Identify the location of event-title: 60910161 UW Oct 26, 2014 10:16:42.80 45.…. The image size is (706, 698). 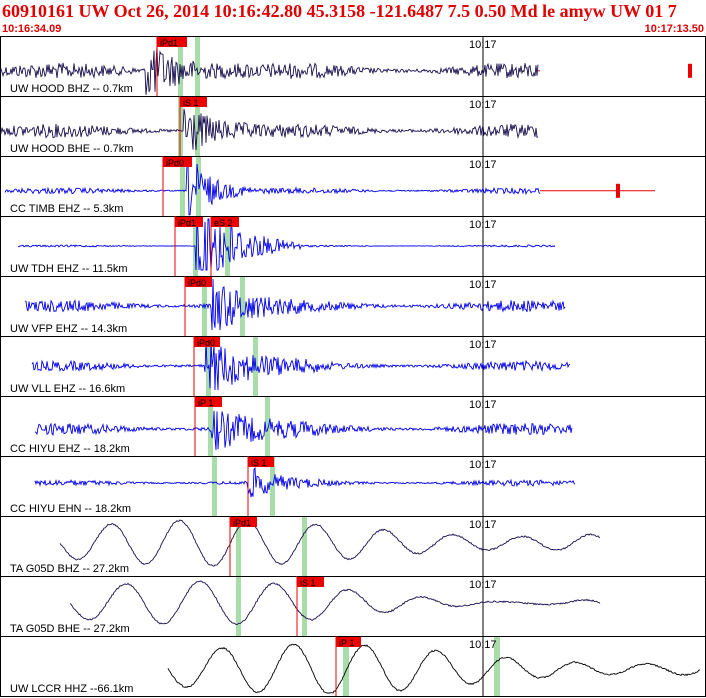
(339, 11).